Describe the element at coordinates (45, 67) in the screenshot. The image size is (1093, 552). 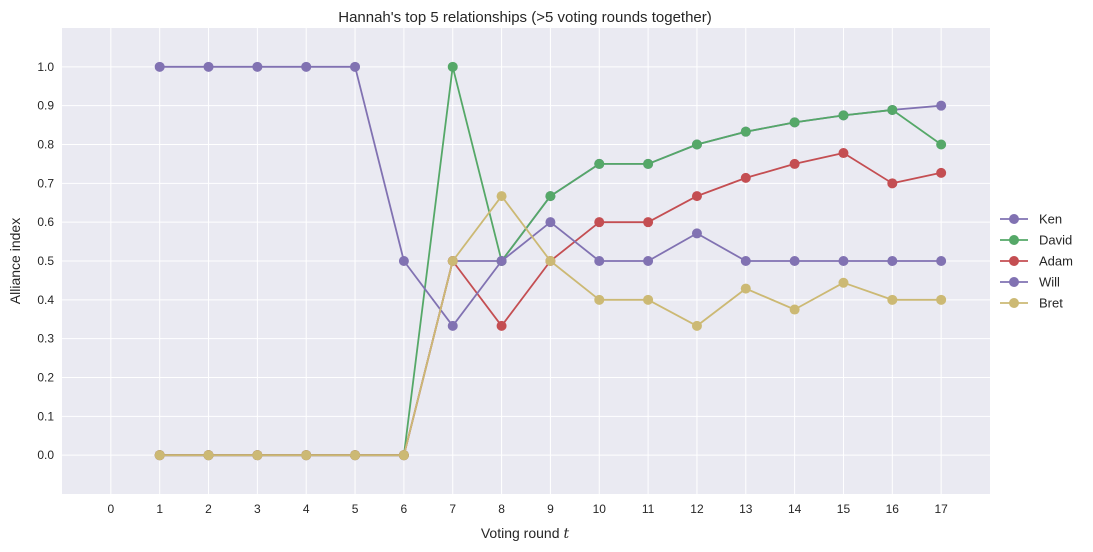
I see `y-tick-label: 1.0` at that location.